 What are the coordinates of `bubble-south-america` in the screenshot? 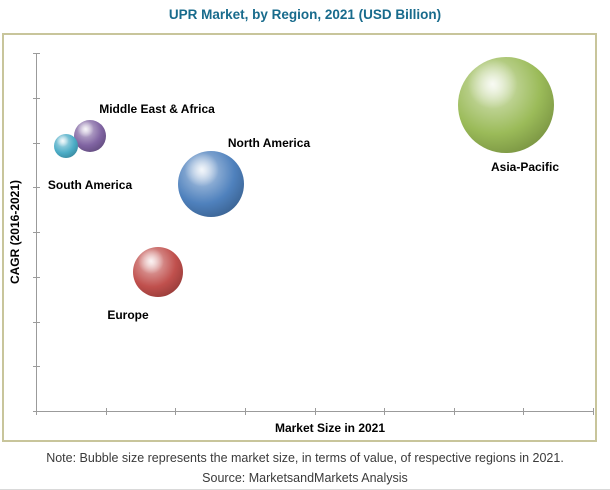 It's located at (66, 146).